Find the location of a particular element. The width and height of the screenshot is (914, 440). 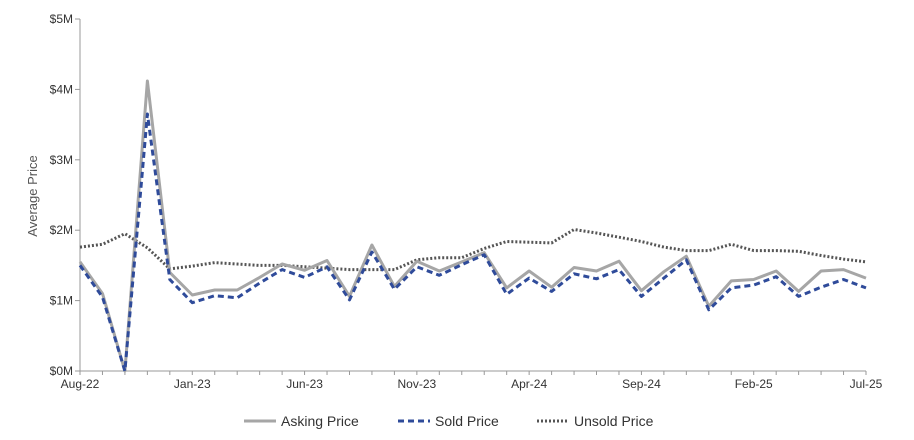

x-tick-label: Jan-23 is located at coordinates (192, 384).